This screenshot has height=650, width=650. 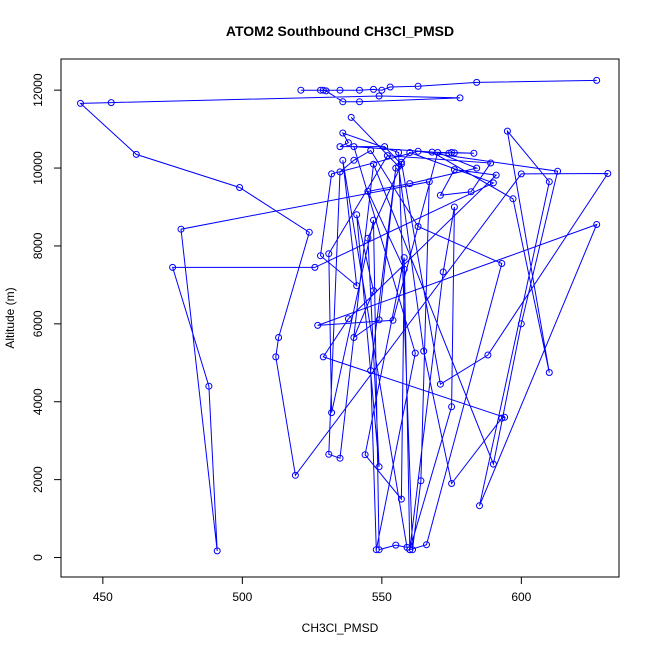 I want to click on y-tick-label: 2000, so click(x=38, y=479).